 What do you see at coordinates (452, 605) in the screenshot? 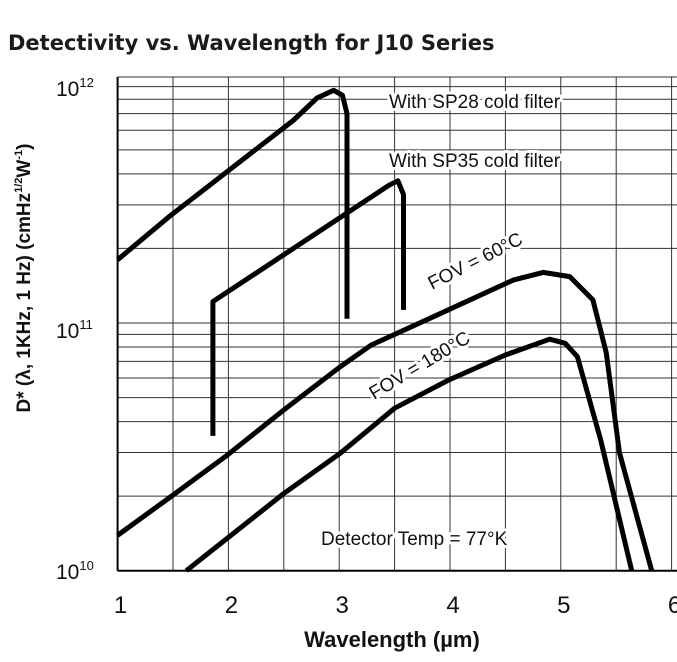
I see `x-tick-label: 4` at bounding box center [452, 605].